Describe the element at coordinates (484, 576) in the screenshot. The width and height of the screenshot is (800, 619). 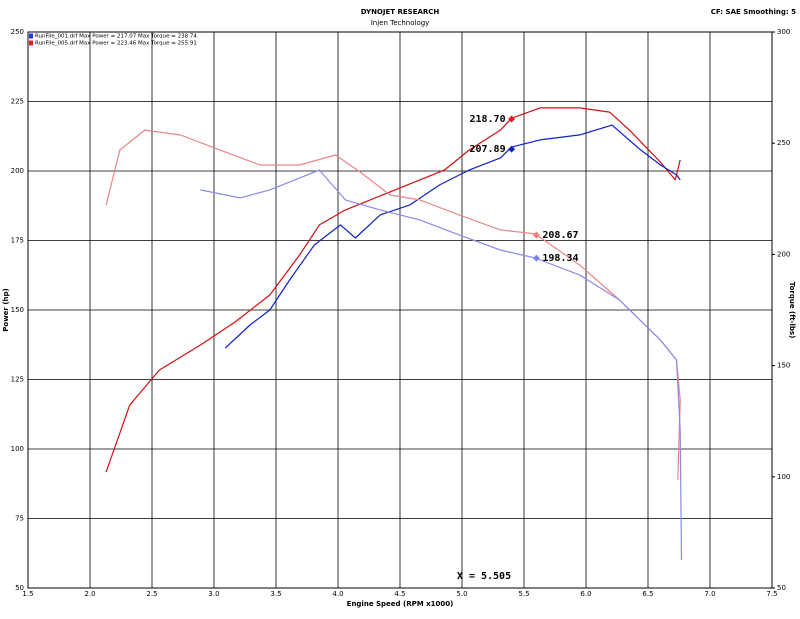
I see `cursor-label: X = 5.505` at that location.